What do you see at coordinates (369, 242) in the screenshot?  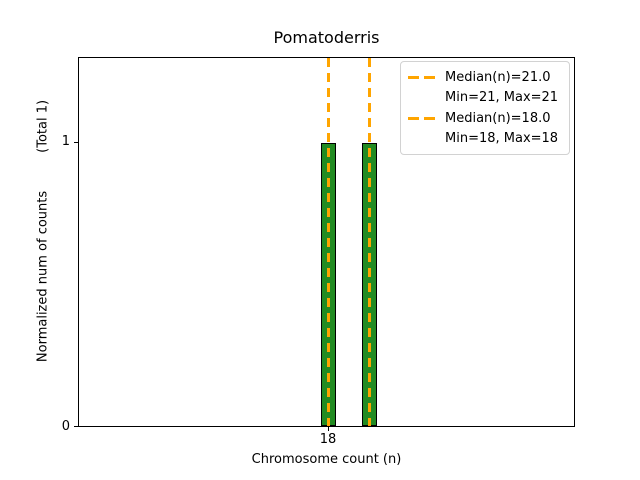 I see `median-vline-n21` at bounding box center [369, 242].